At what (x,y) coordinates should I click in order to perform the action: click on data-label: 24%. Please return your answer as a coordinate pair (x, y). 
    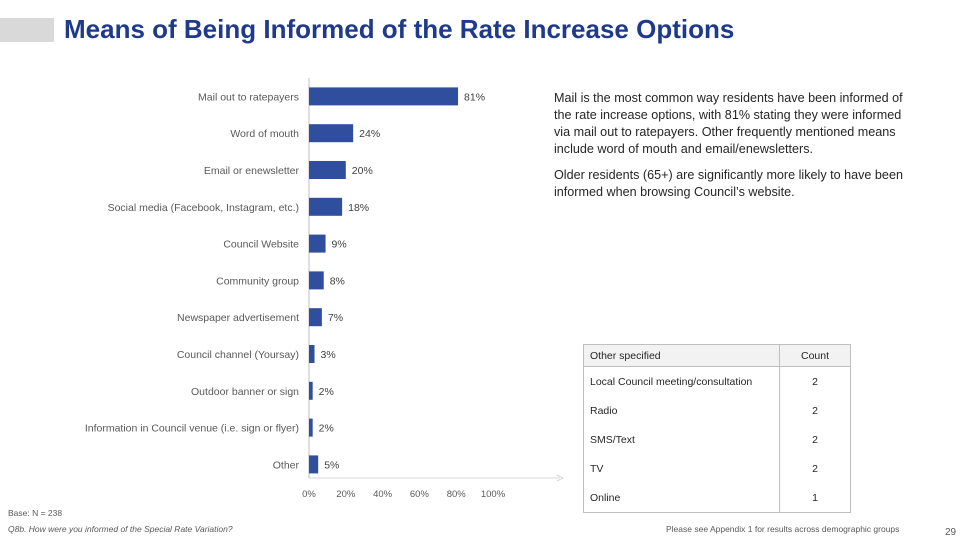
    Looking at the image, I should click on (369, 134).